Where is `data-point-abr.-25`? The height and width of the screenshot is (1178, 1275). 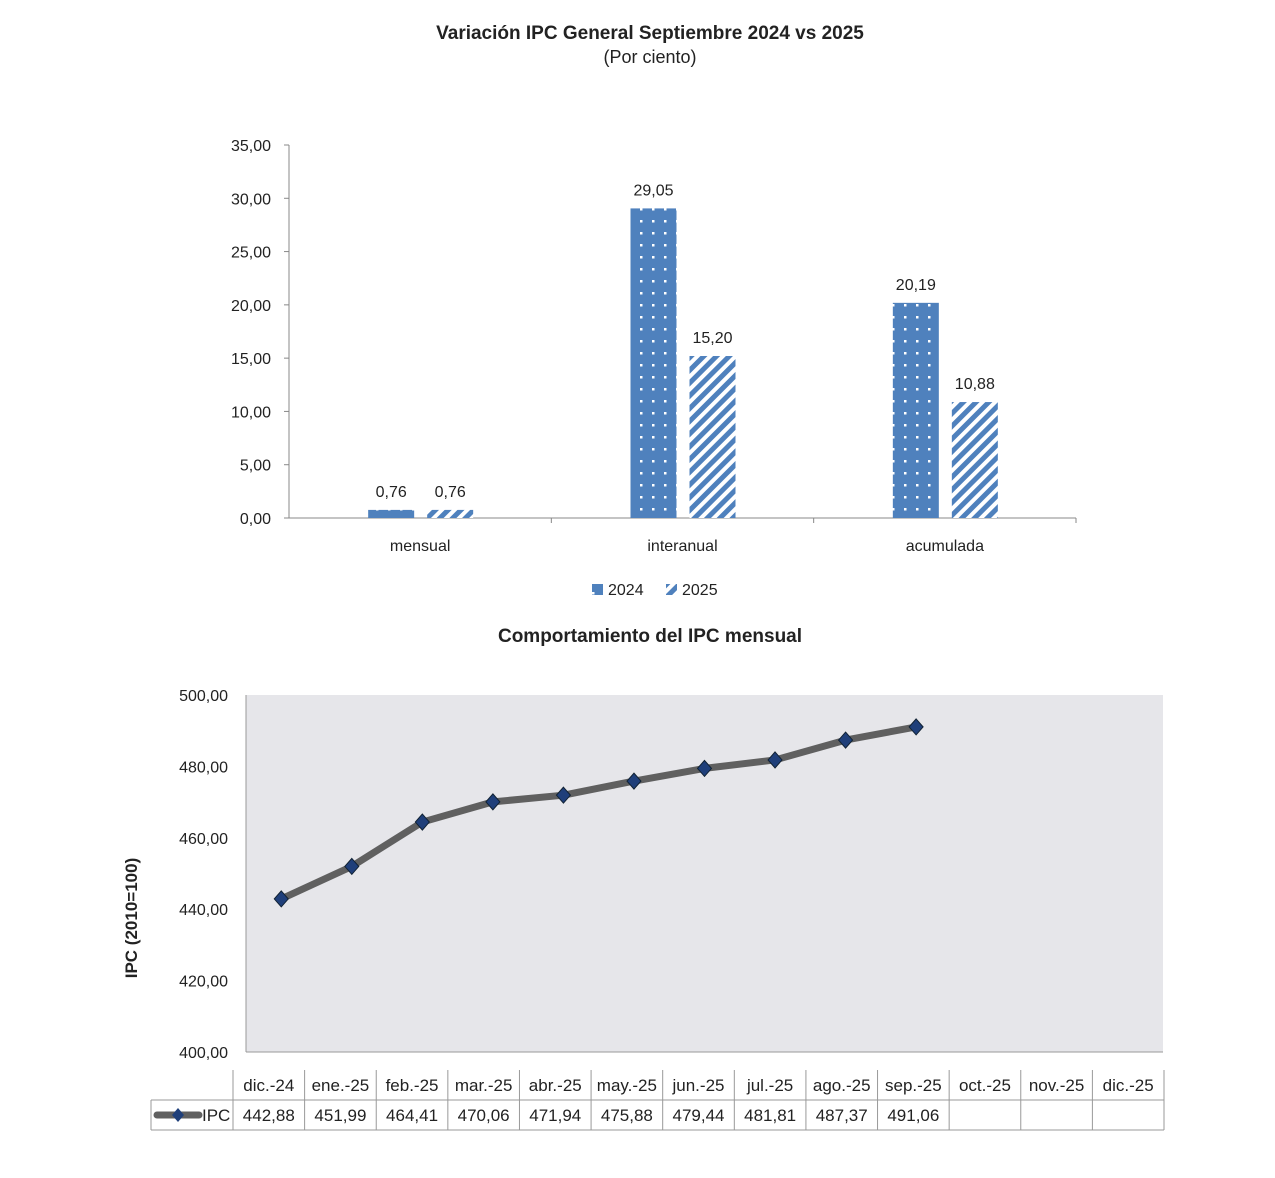 data-point-abr.-25 is located at coordinates (563, 795).